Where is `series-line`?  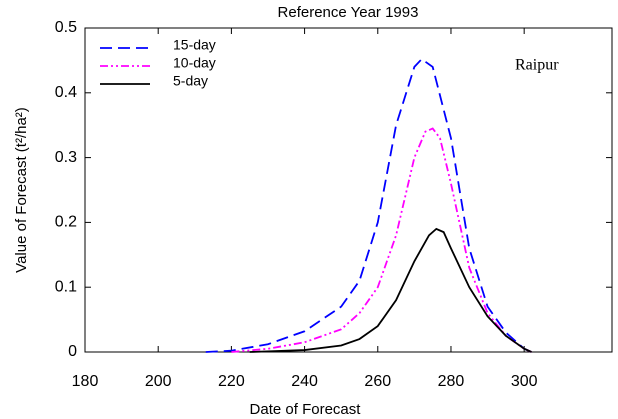 series-line is located at coordinates (390, 290).